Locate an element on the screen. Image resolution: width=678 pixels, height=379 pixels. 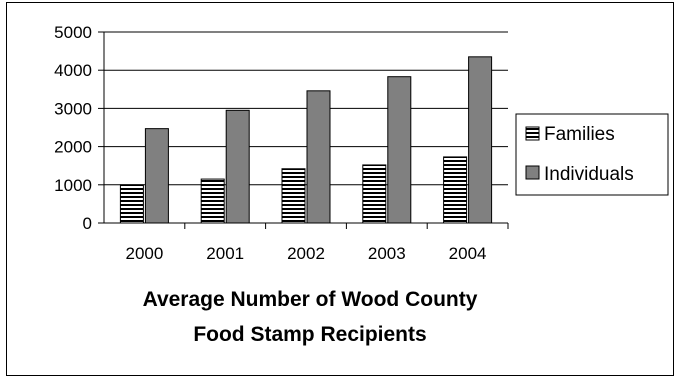
y-tick-label-3000: 3000 is located at coordinates (73, 108).